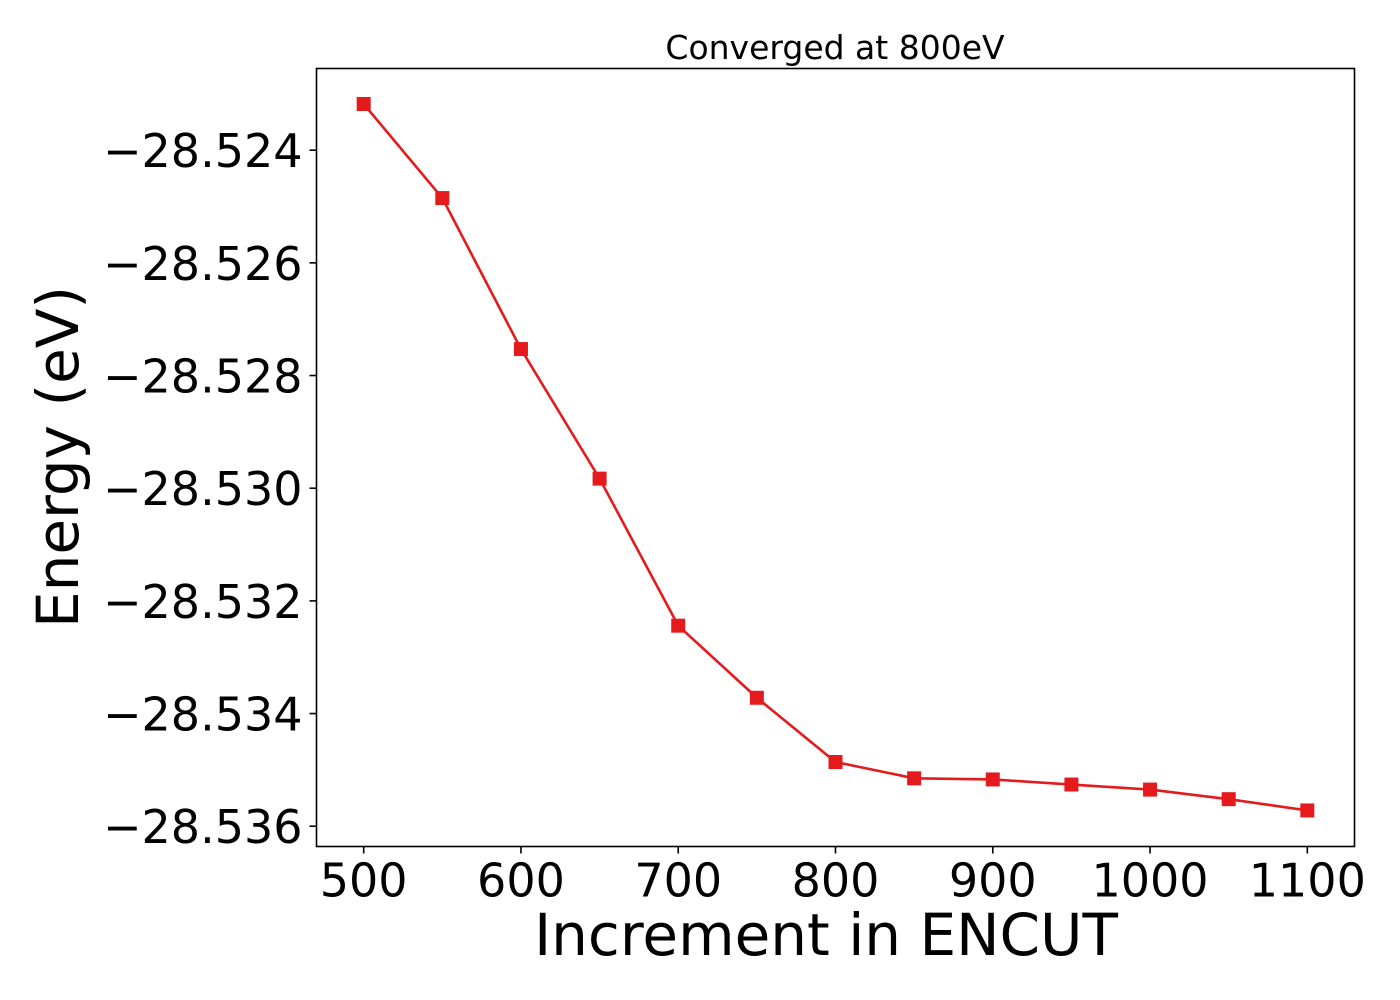  What do you see at coordinates (1150, 881) in the screenshot?
I see `x-tick-label: 1000` at bounding box center [1150, 881].